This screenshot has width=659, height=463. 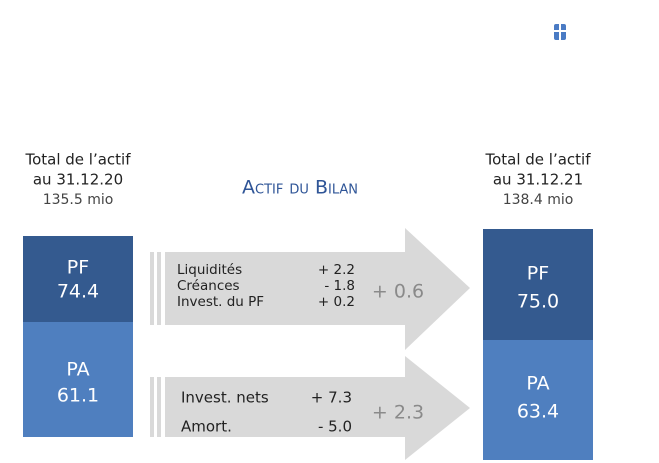 I want to click on item-value: + 0.2, so click(x=336, y=302).